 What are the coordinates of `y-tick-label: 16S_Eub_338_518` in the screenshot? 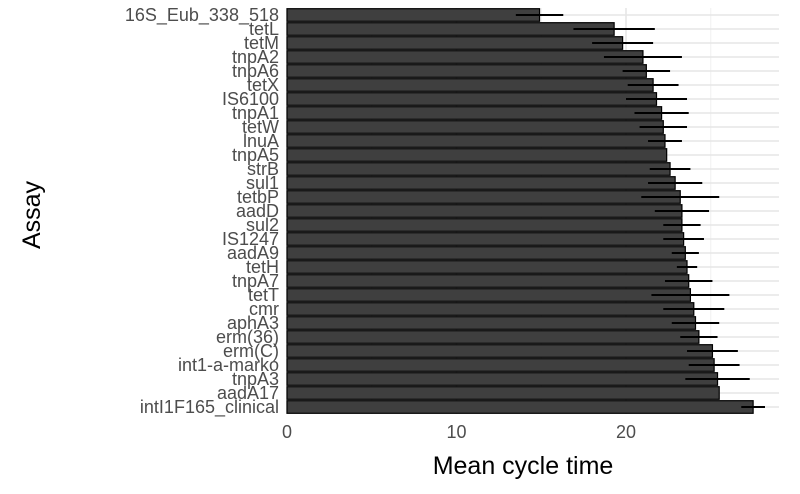 It's located at (202, 15).